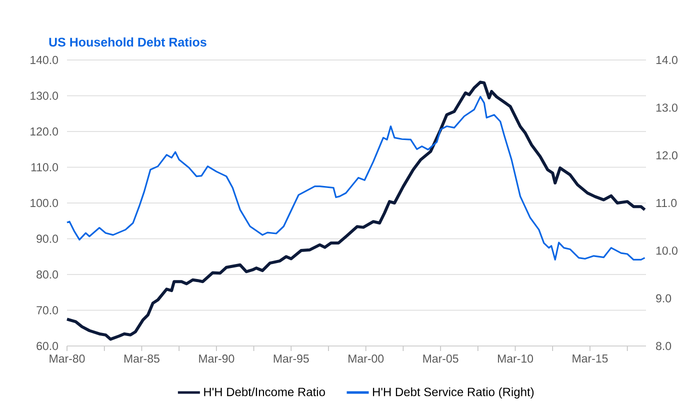  What do you see at coordinates (47, 238) in the screenshot?
I see `y-tick-label: 90.0` at bounding box center [47, 238].